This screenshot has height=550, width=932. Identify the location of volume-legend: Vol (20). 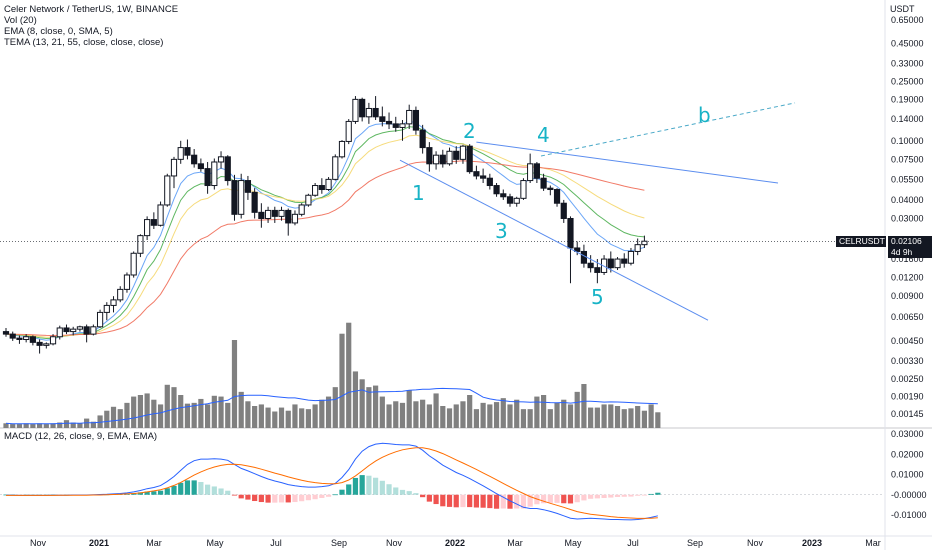
(20, 20).